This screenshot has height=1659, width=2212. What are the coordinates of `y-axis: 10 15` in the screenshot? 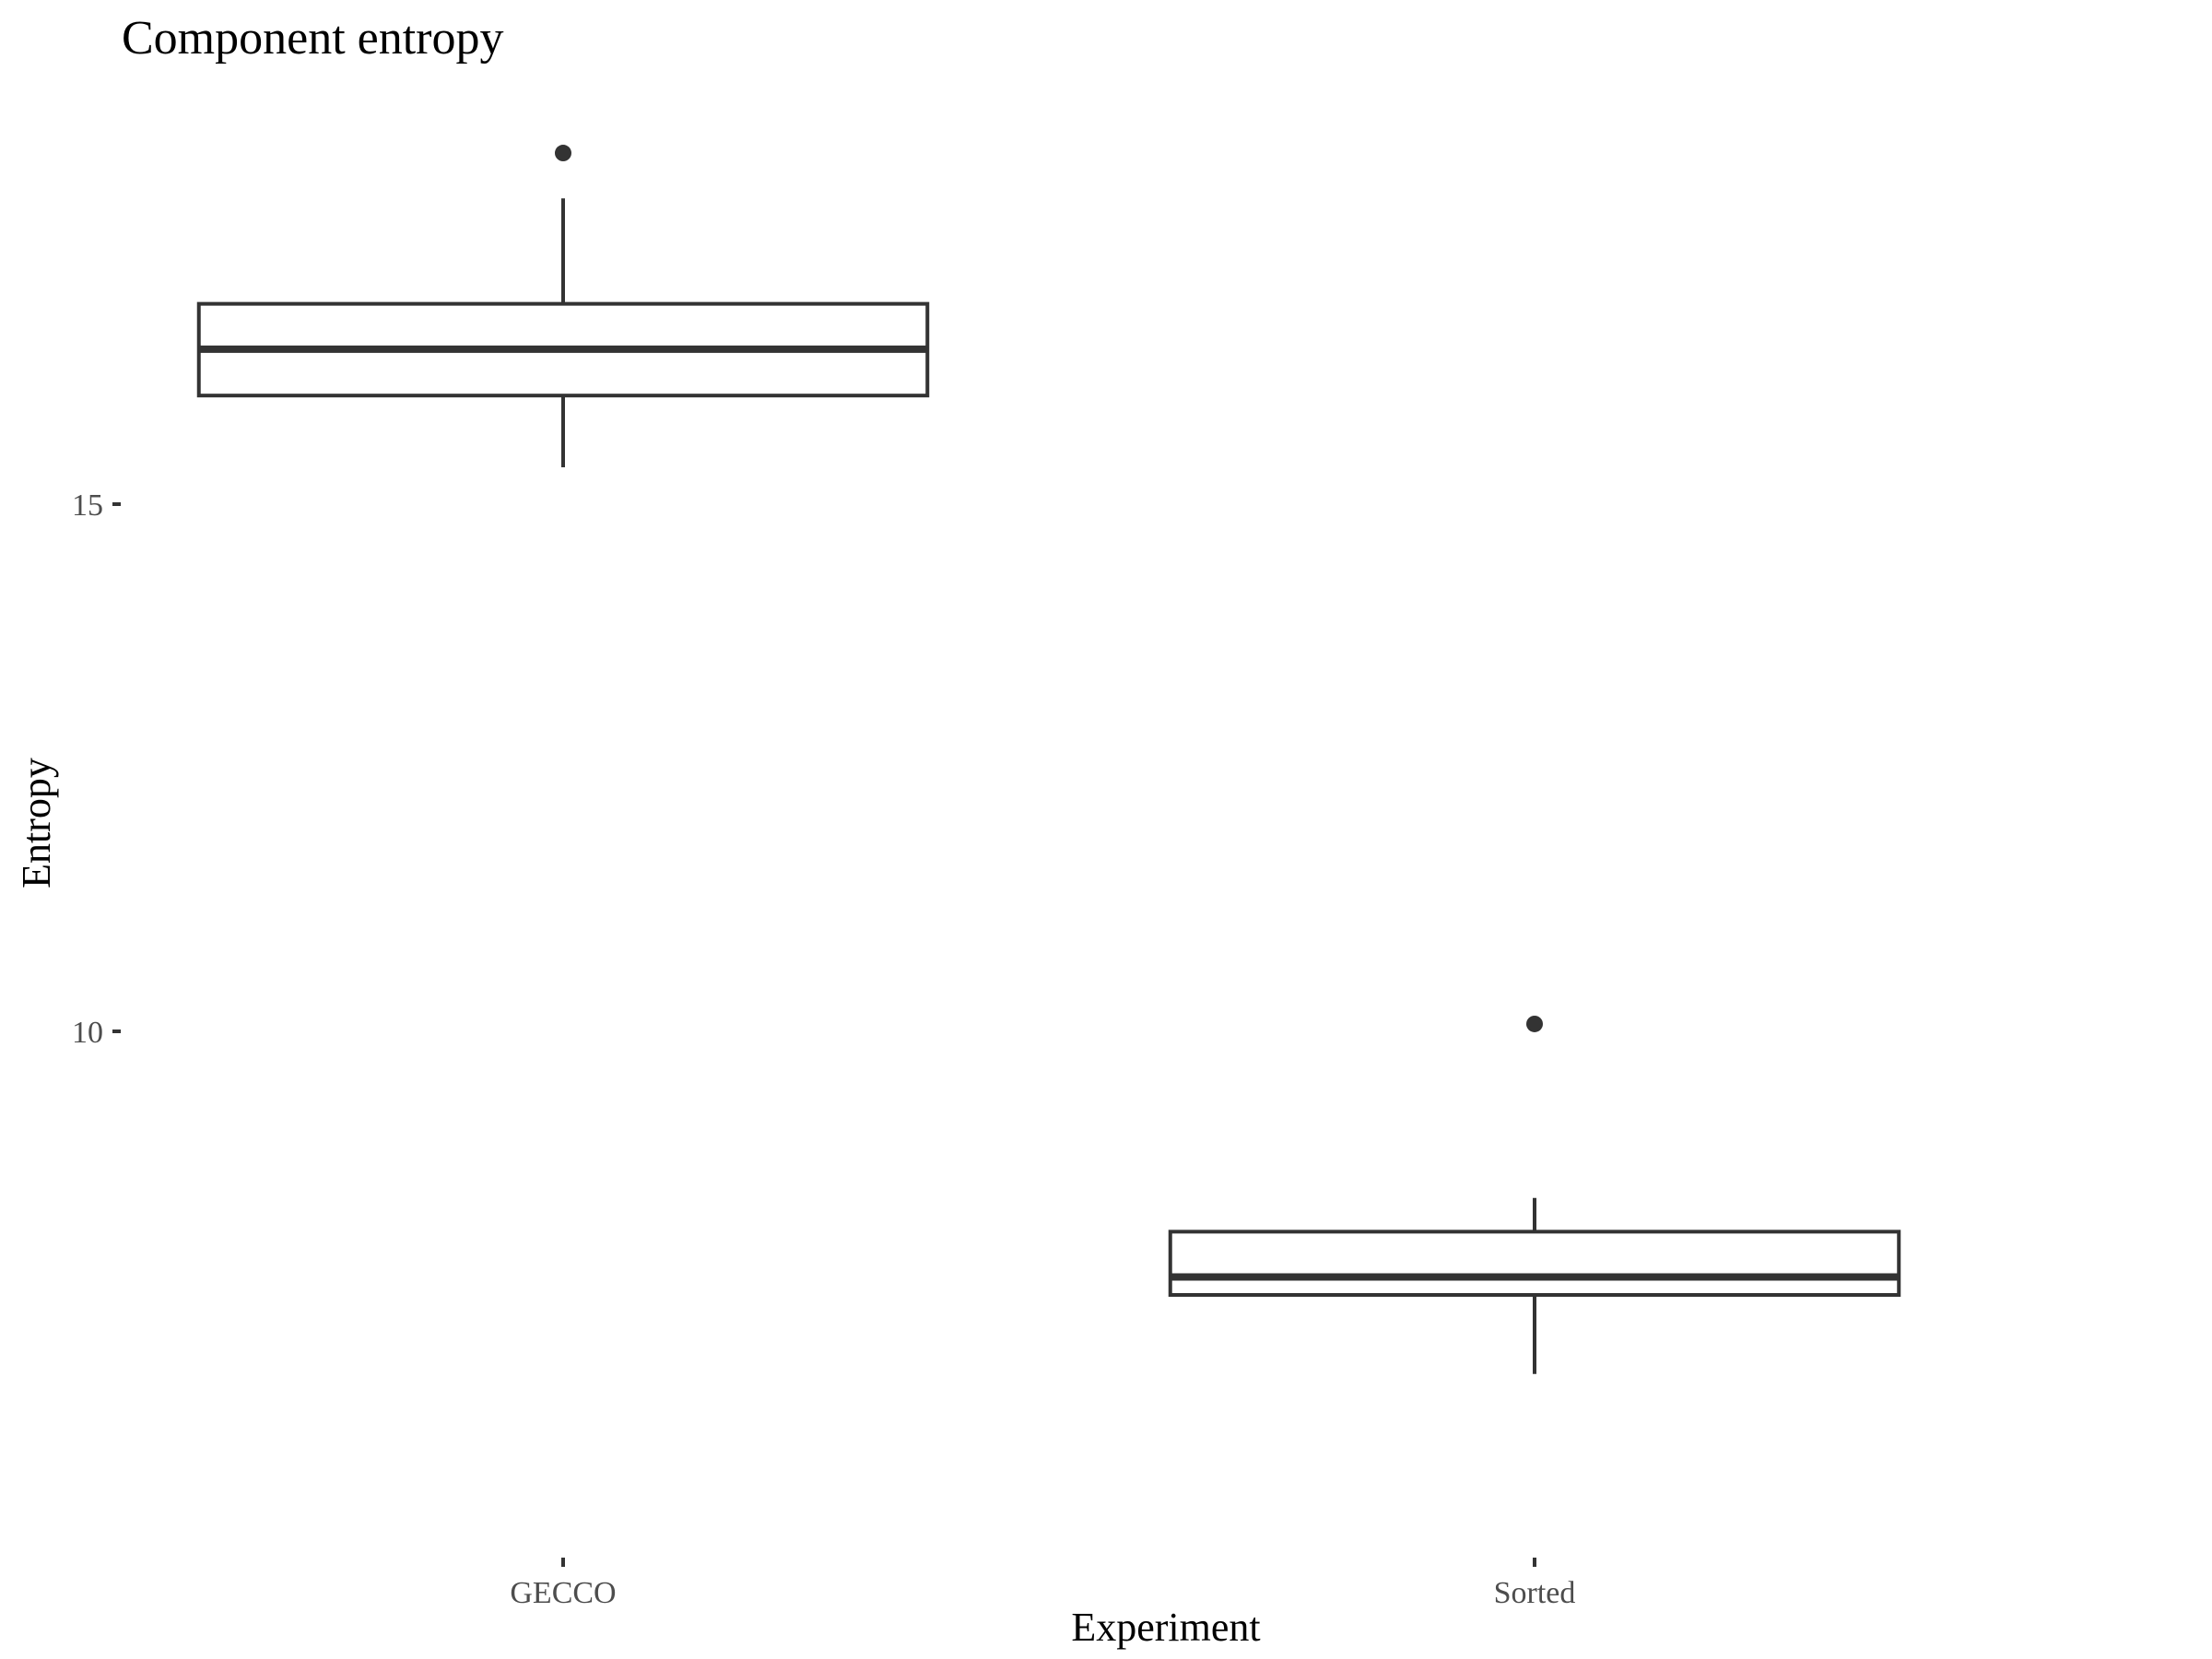 It's located at (96, 769).